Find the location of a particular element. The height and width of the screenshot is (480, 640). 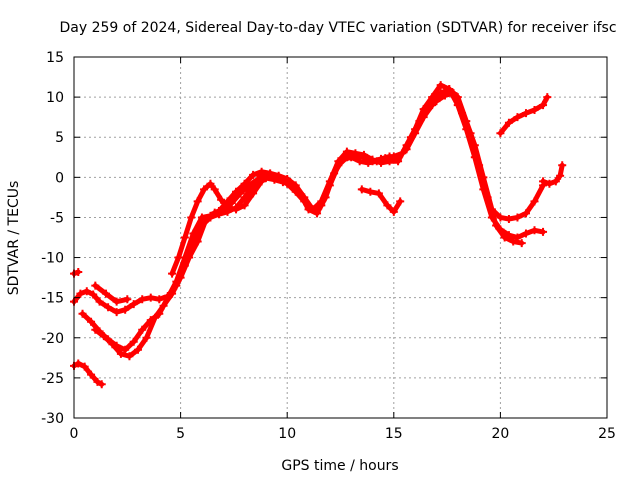

x-tick-label: 15 is located at coordinates (394, 434).